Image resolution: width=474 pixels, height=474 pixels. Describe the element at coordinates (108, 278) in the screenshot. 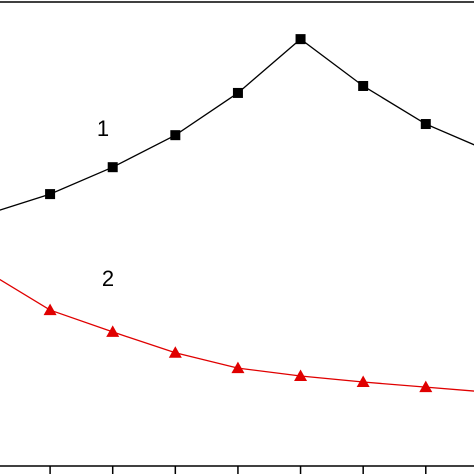

I see `annotation: 2` at that location.